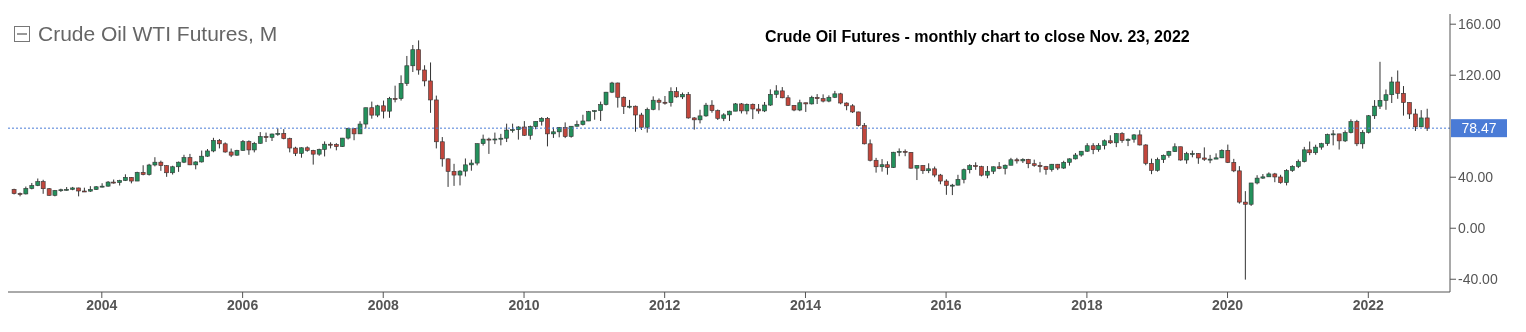  I want to click on x-tick-label: 2020, so click(1227, 304).